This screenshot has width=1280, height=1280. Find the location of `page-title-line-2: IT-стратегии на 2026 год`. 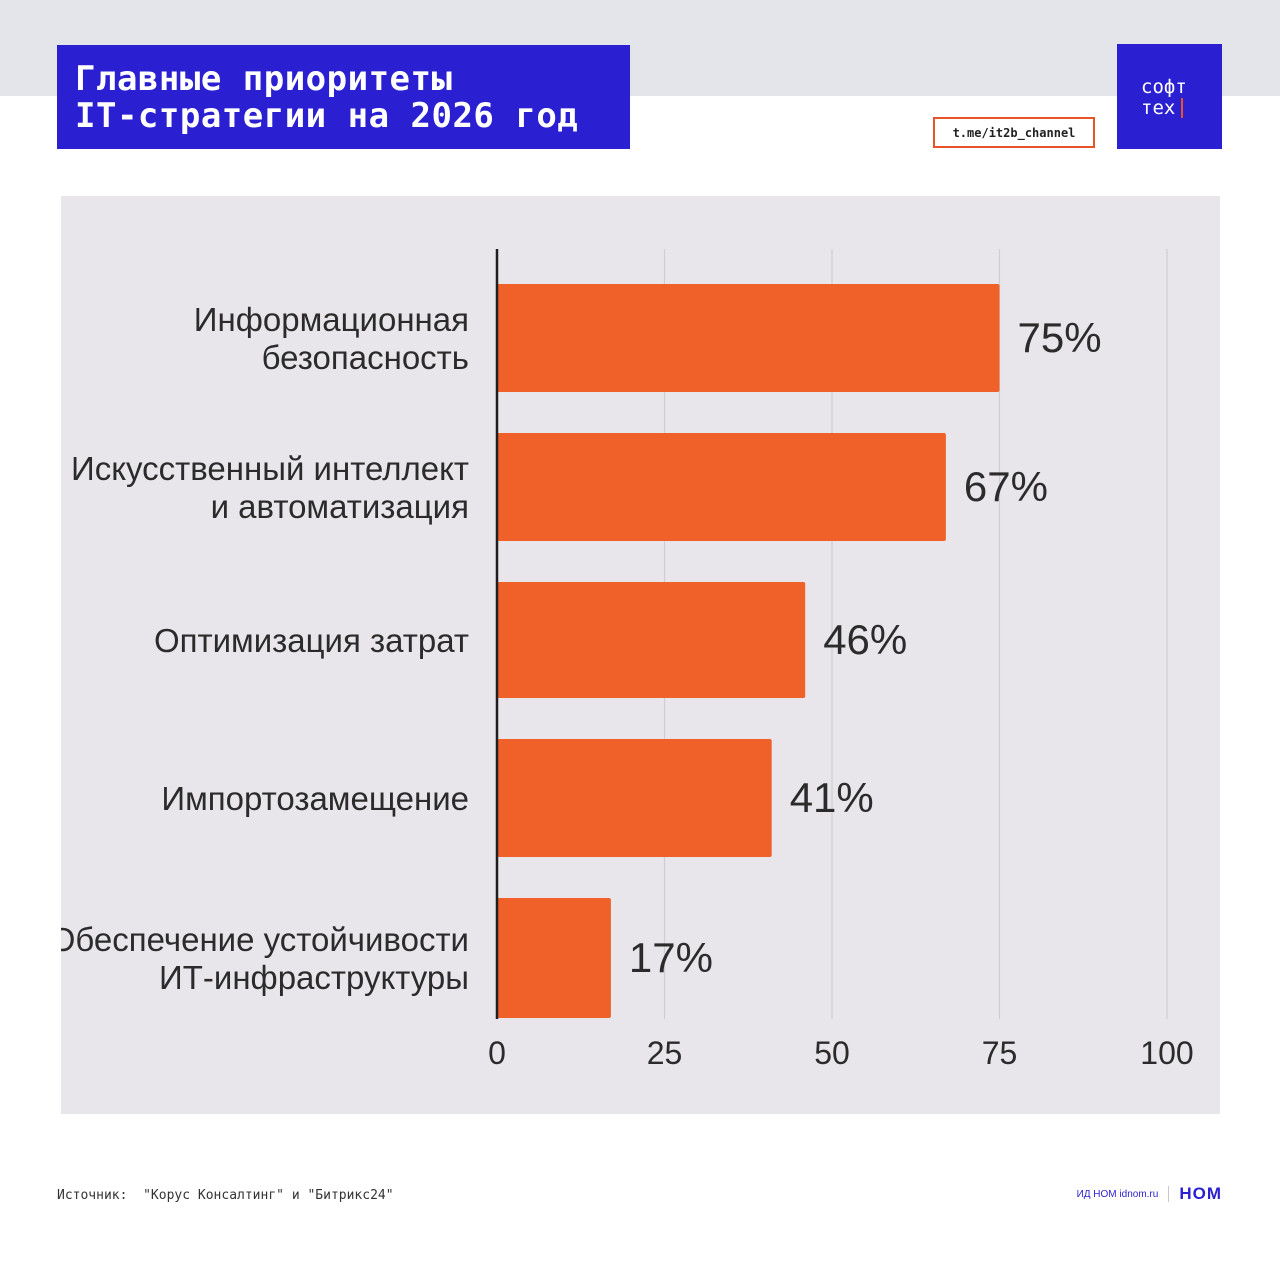

page-title-line-2: IT-стратегии на 2026 год is located at coordinates (327, 116).